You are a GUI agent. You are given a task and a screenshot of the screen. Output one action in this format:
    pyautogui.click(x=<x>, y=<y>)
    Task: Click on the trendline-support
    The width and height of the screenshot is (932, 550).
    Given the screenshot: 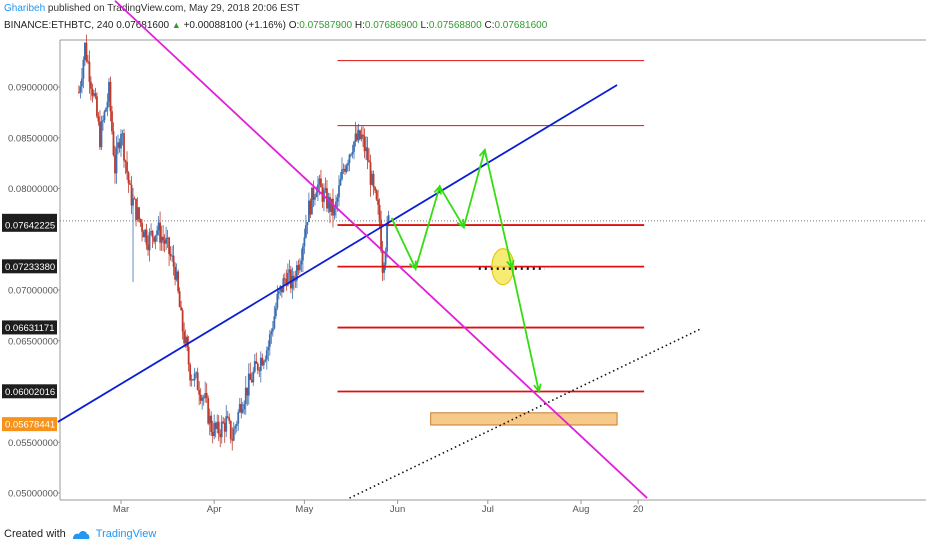 What is the action you would take?
    pyautogui.click(x=525, y=413)
    